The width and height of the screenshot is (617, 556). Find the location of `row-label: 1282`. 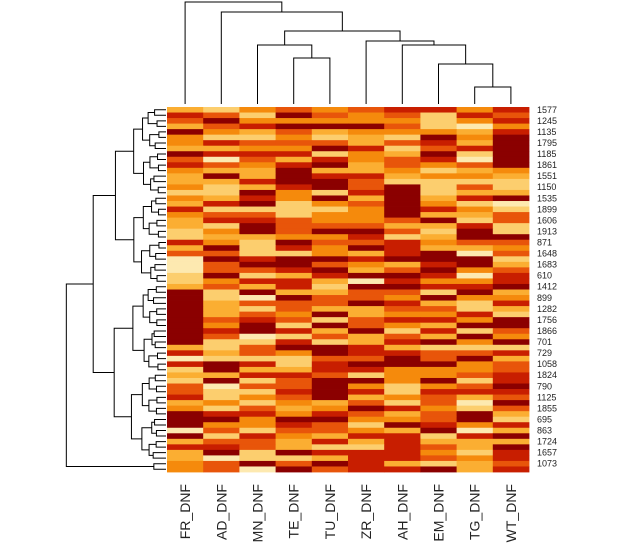

row-label: 1282 is located at coordinates (547, 309).